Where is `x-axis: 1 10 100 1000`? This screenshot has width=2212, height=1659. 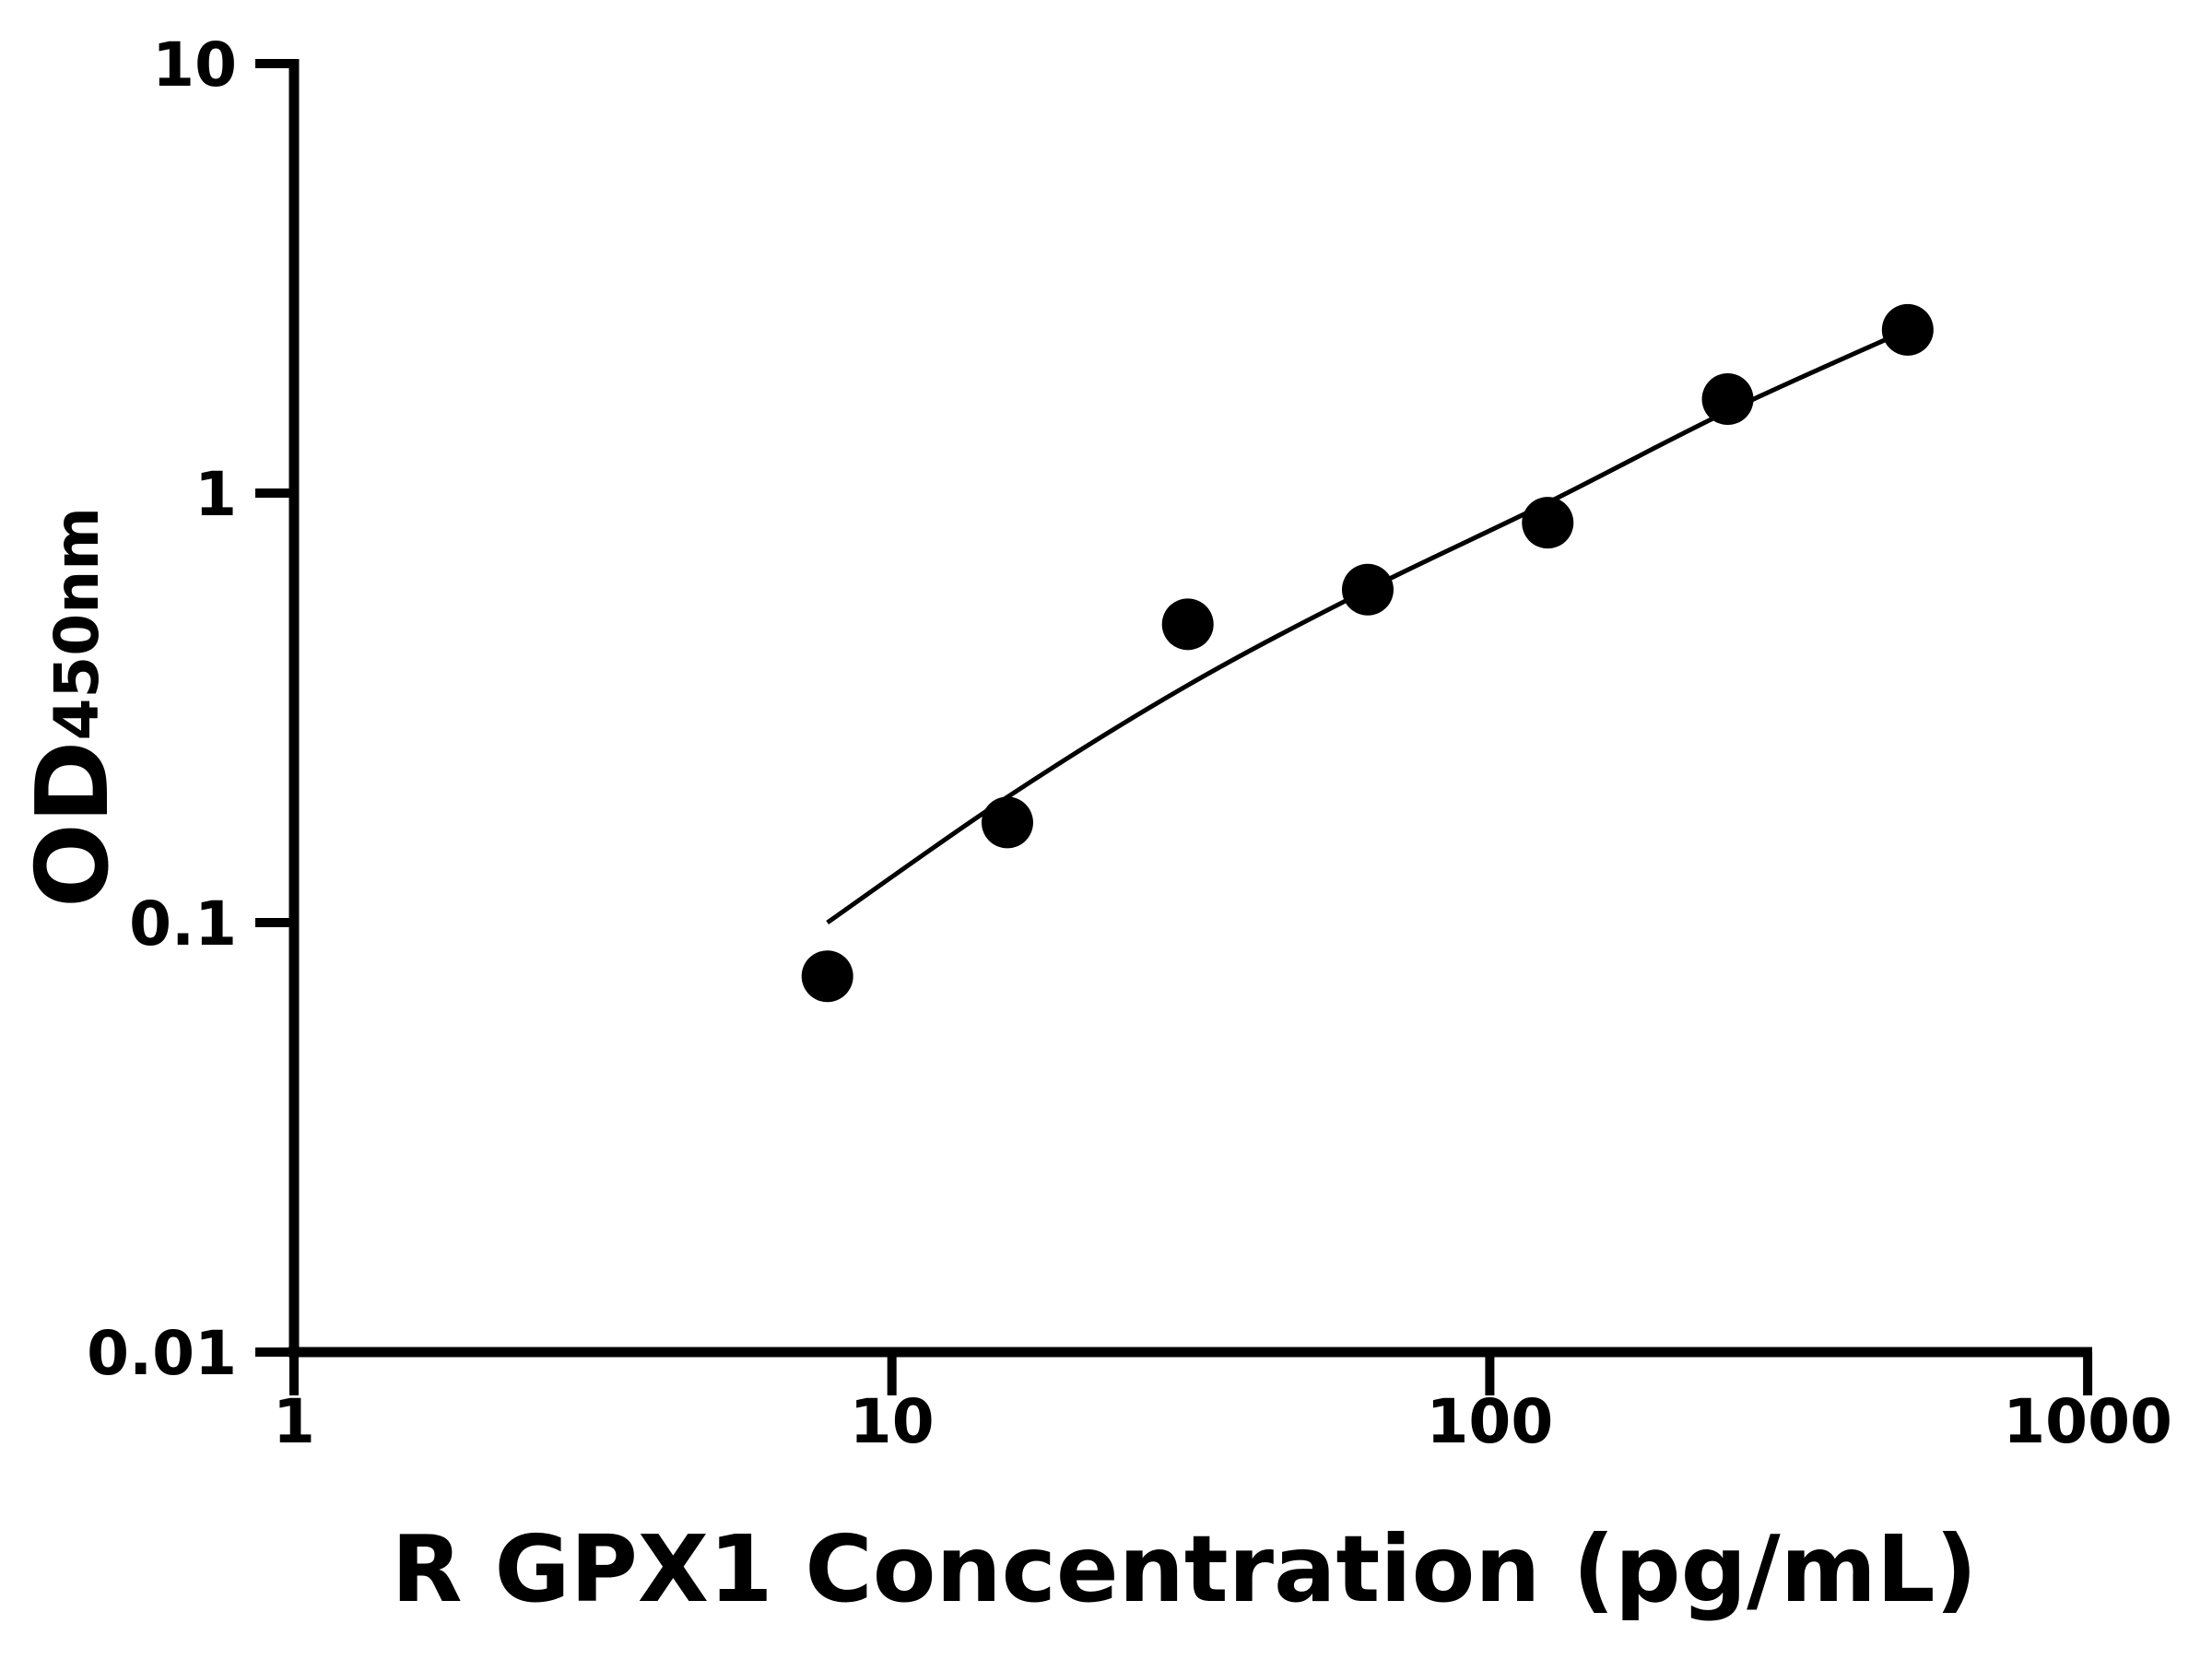 x-axis: 1 10 100 1000 is located at coordinates (1222, 1402).